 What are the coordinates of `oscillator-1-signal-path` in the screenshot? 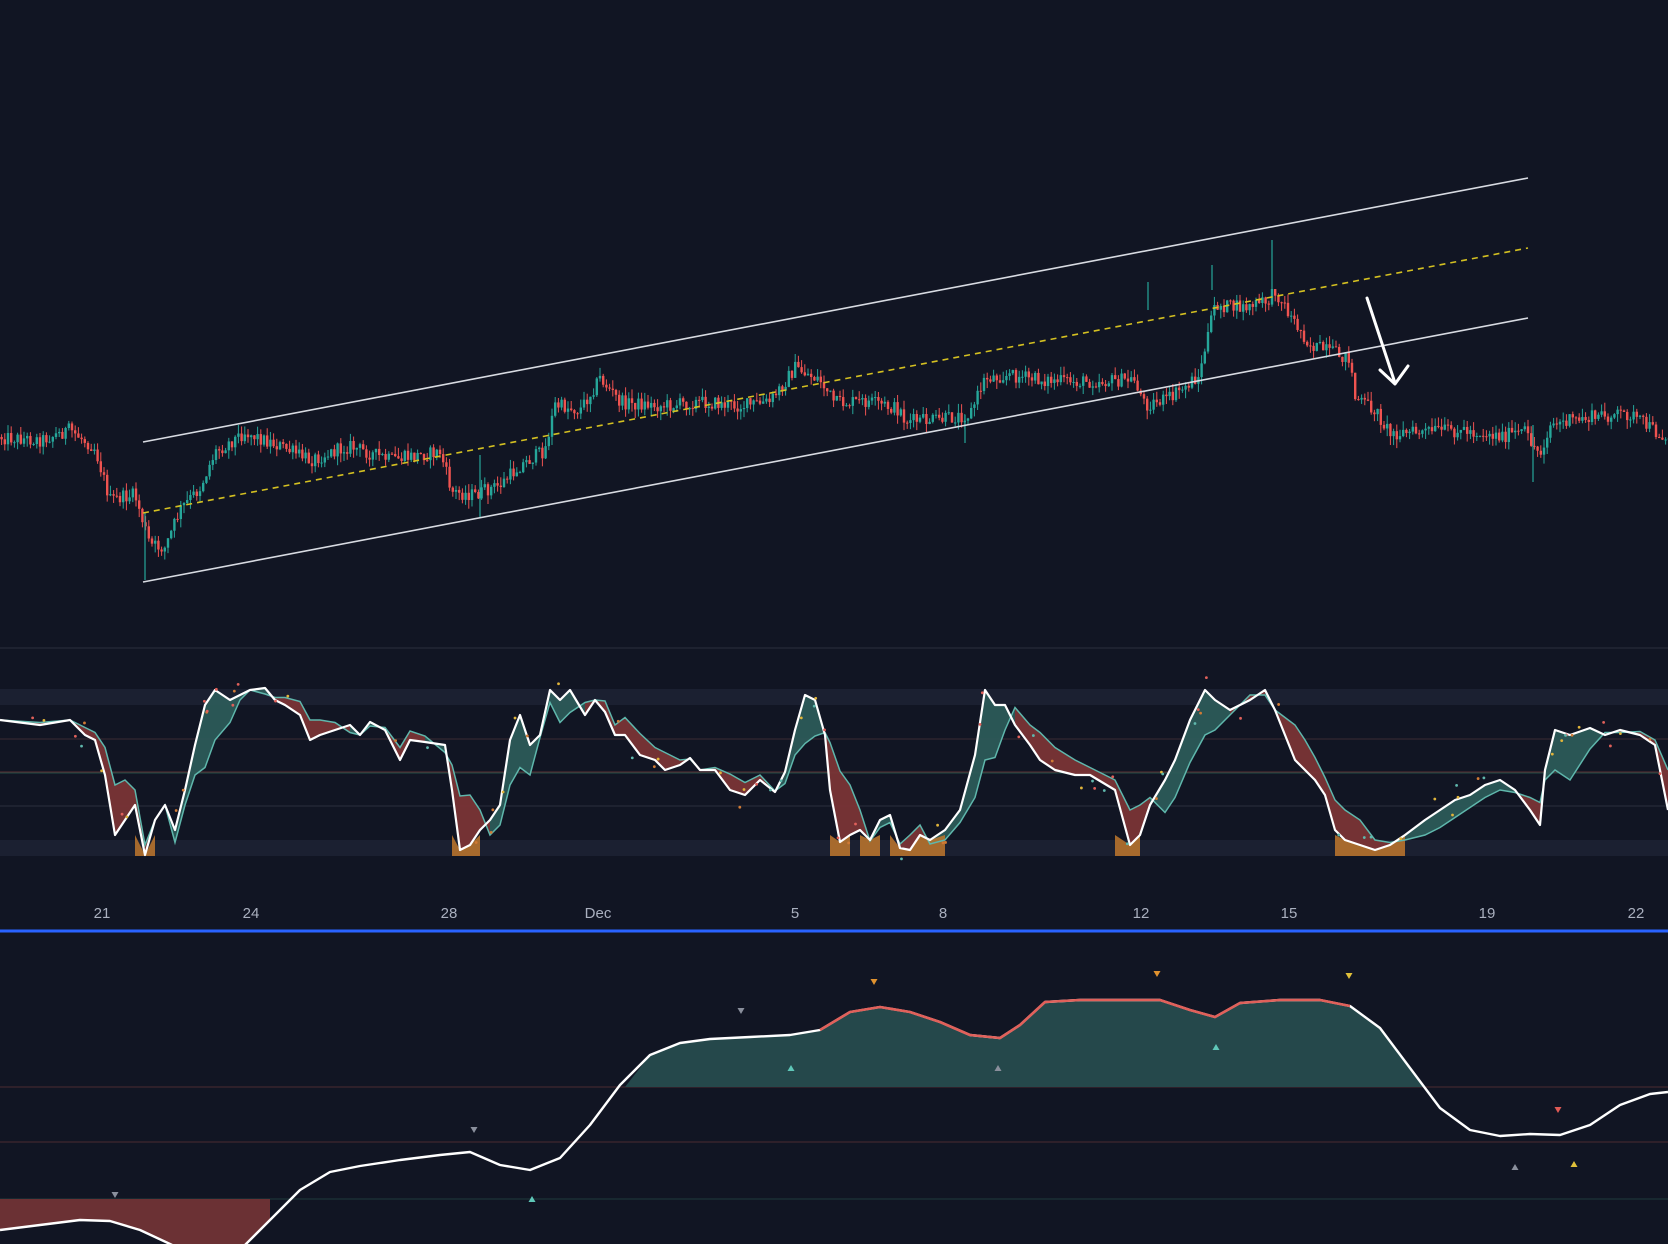 It's located at (834, 768).